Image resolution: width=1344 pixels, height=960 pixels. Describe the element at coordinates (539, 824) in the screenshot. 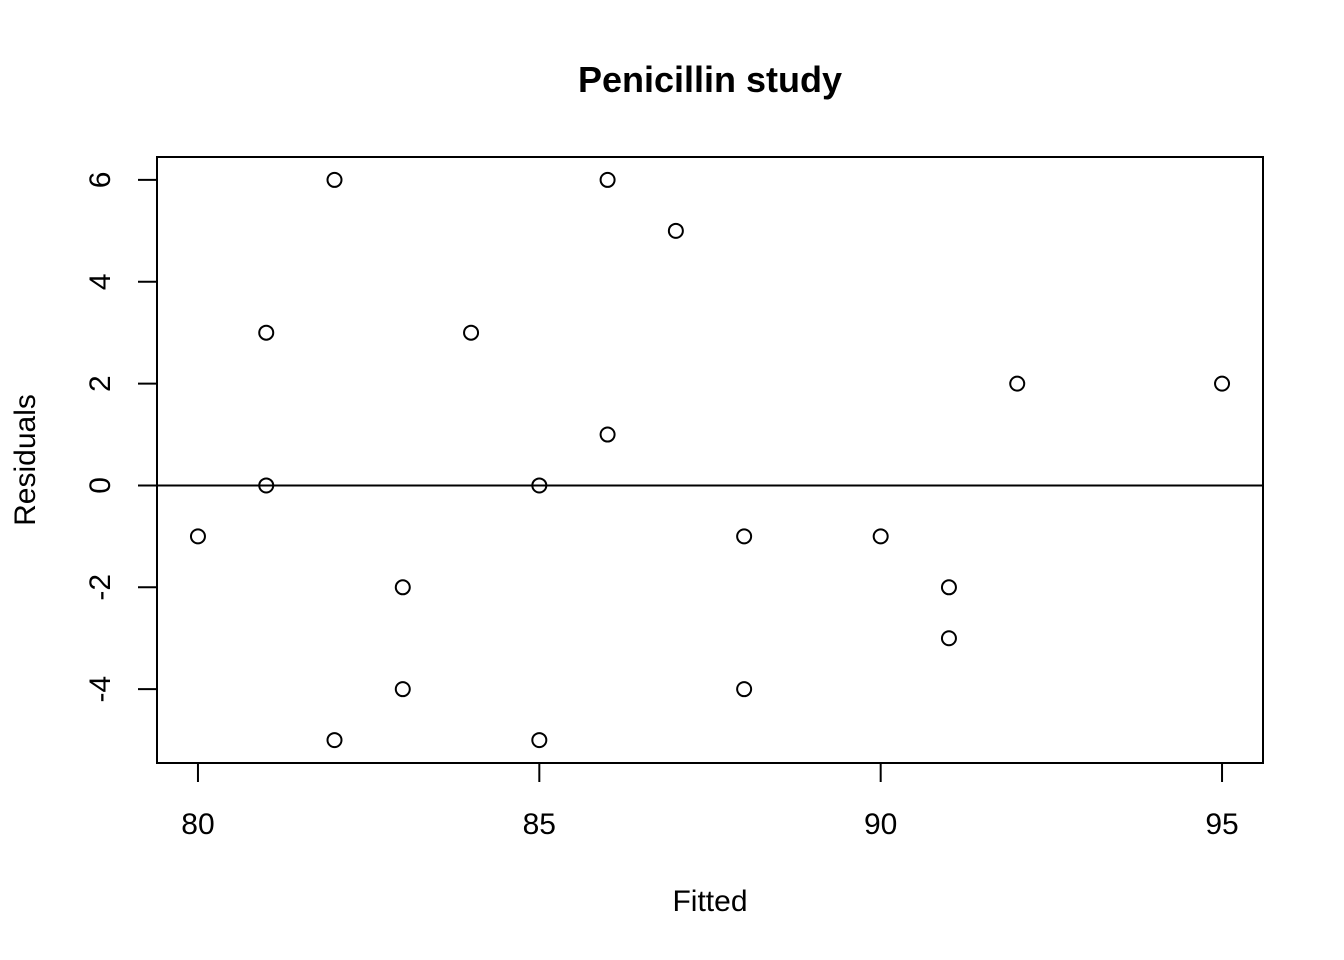

I see `x-tick-label: 85` at that location.